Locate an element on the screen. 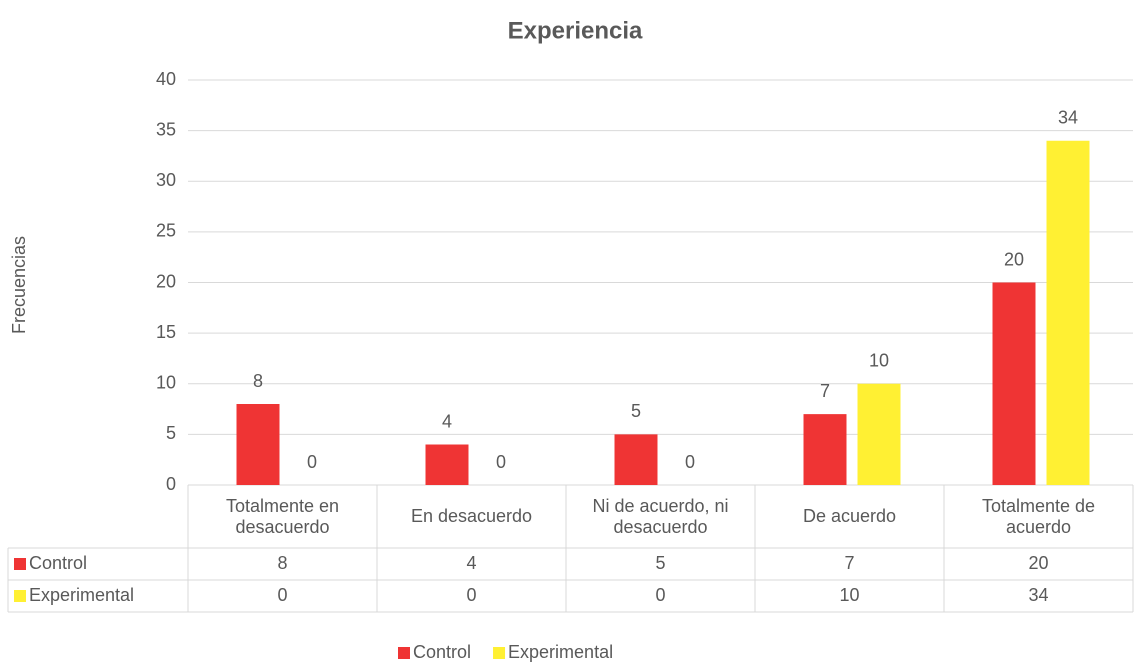 This screenshot has height=664, width=1135. data-label: 34 is located at coordinates (1068, 118).